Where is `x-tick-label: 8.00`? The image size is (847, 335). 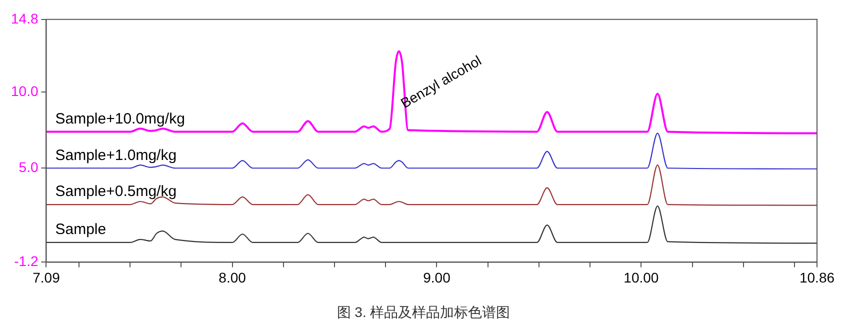
x-tick-label: 8.00 is located at coordinates (232, 277).